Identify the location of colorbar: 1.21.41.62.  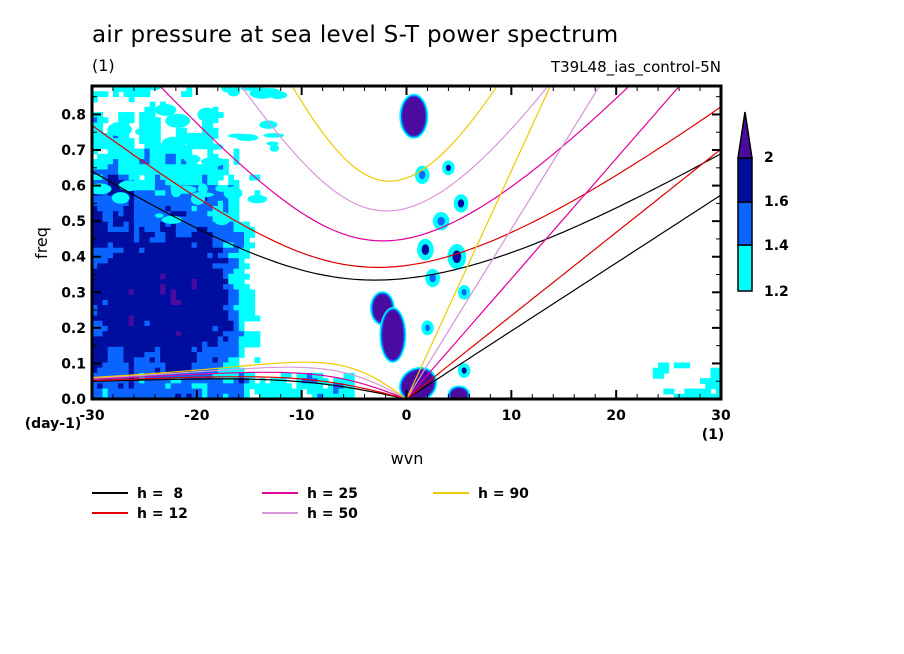
(763, 205).